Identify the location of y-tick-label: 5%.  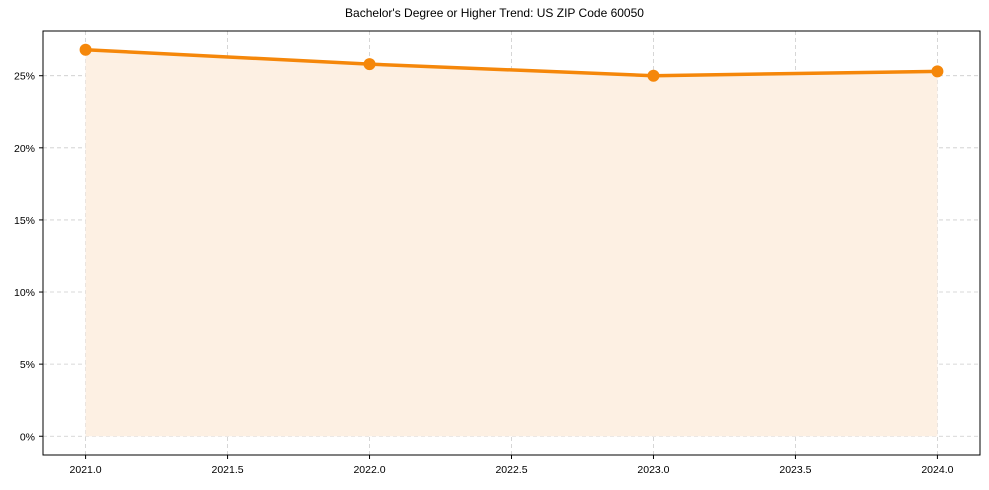
(27, 365).